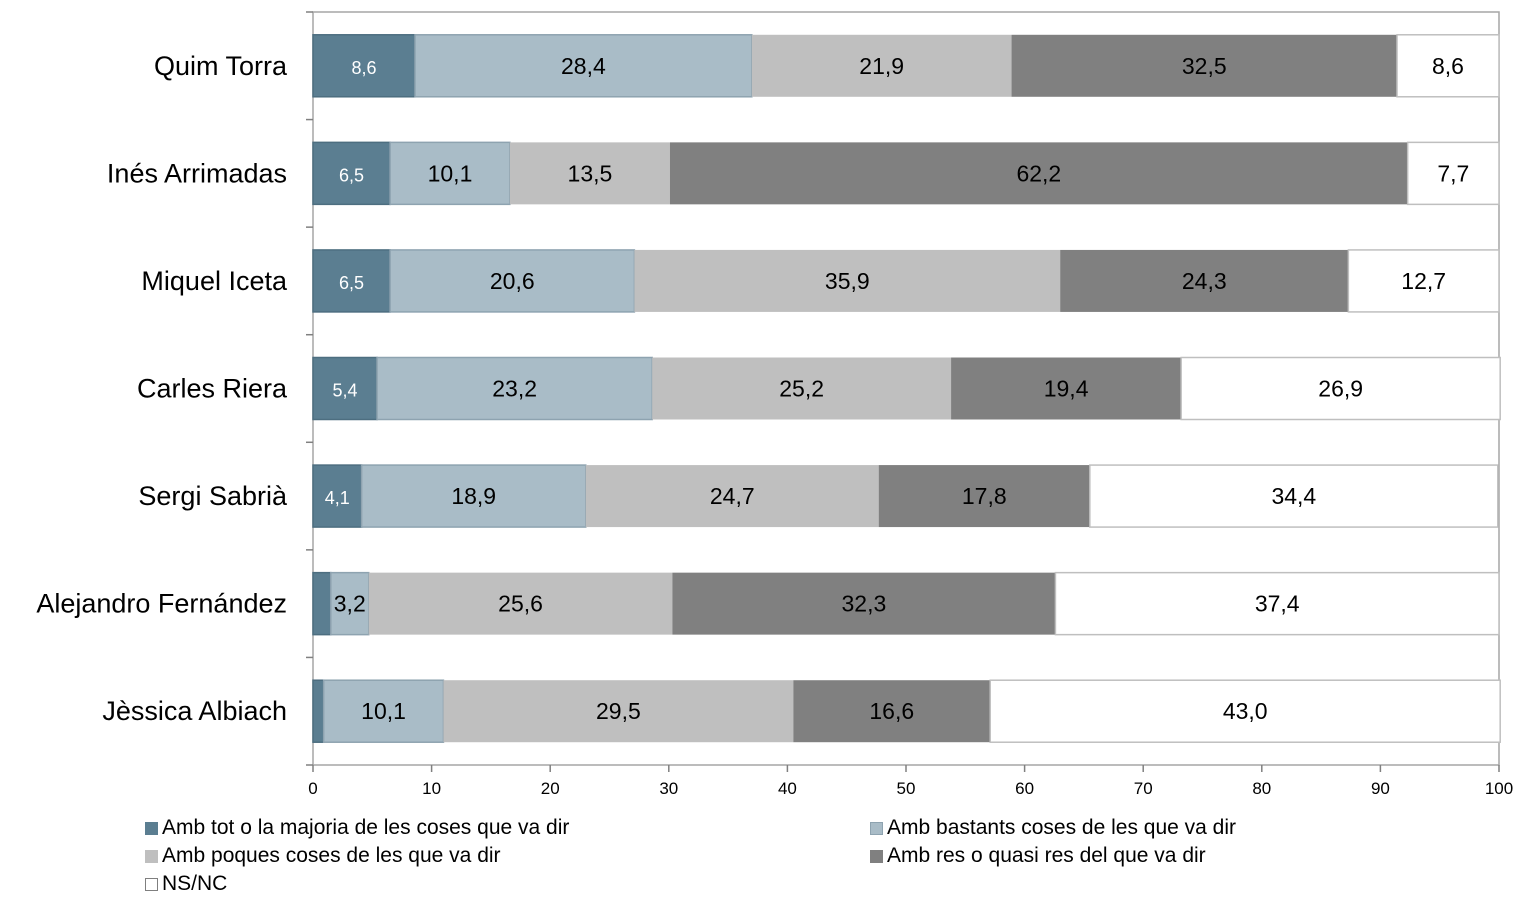  What do you see at coordinates (331, 855) in the screenshot?
I see `legend-label: Amb poques coses de les que va dir` at bounding box center [331, 855].